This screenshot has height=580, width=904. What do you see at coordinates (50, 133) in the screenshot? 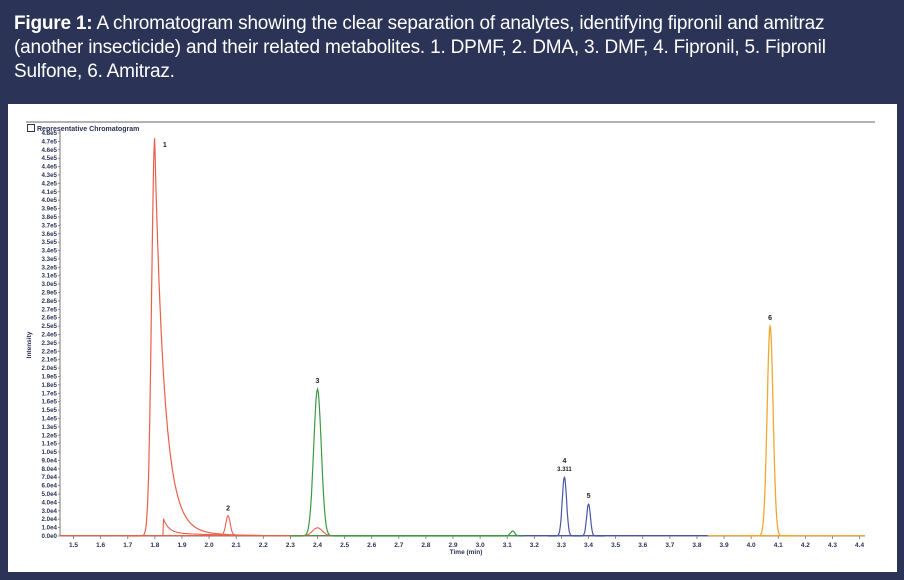
I see `y-tick-label: 4.8e5` at bounding box center [50, 133].